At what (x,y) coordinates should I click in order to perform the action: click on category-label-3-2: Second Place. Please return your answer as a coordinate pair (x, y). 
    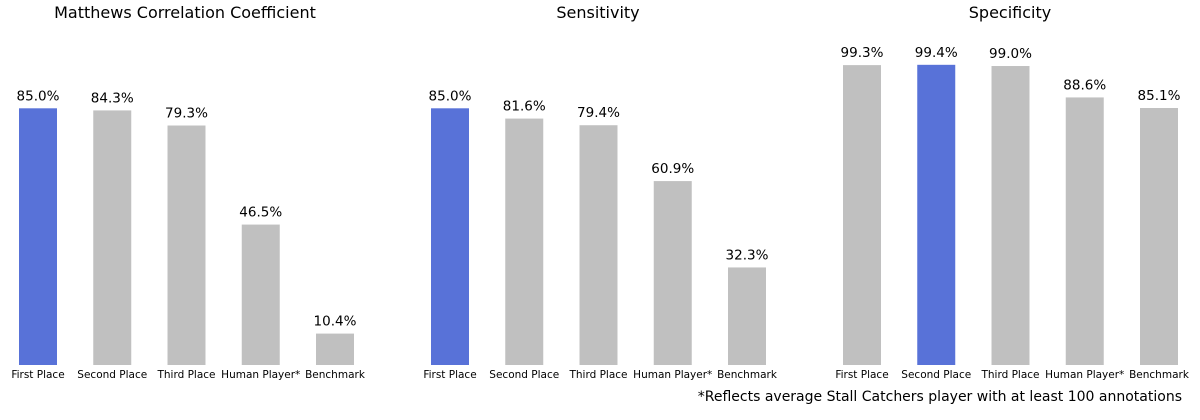
    Looking at the image, I should click on (936, 375).